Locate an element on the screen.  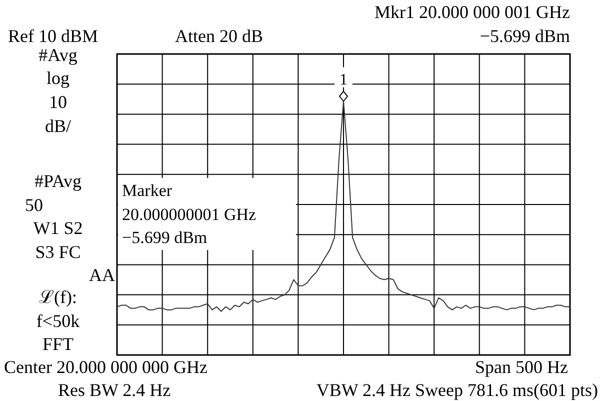
annotation: −5.699 dBm is located at coordinates (165, 237).